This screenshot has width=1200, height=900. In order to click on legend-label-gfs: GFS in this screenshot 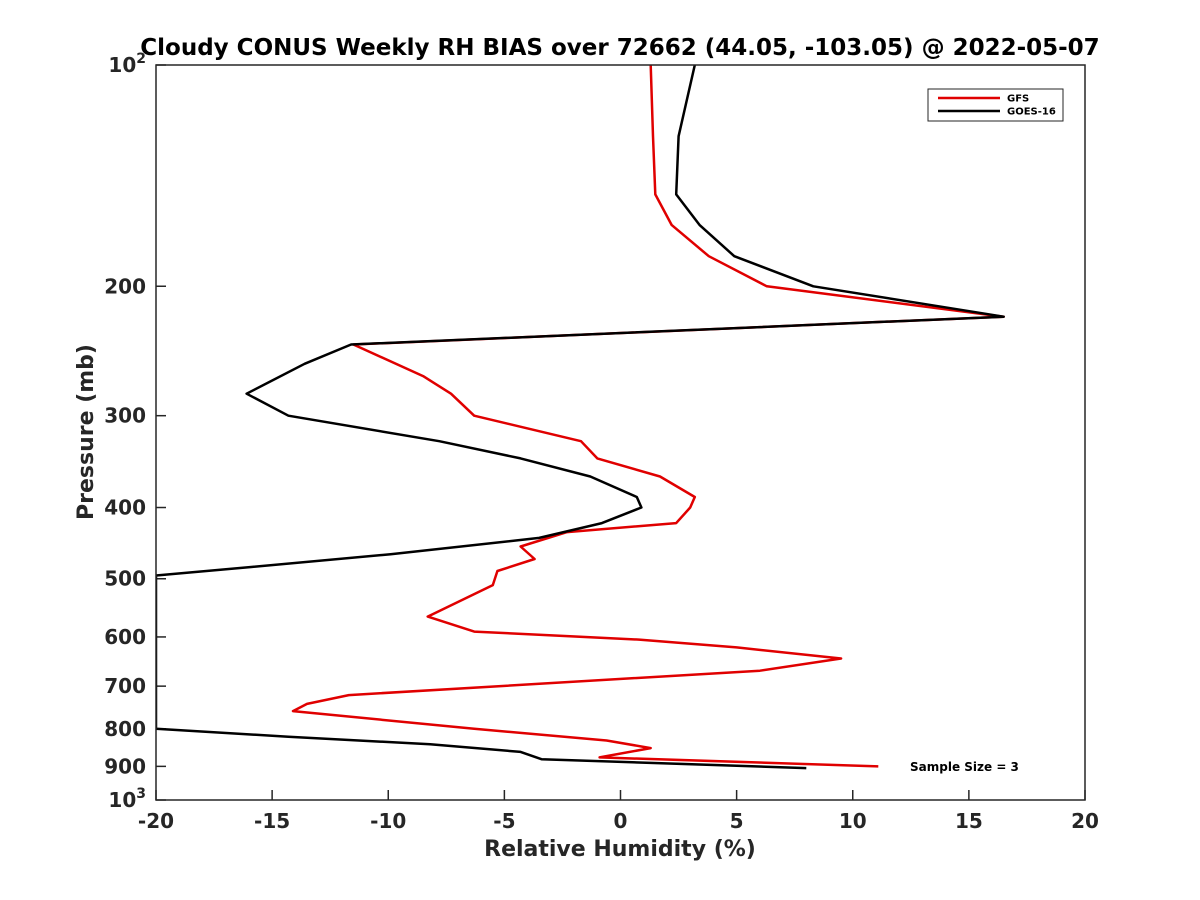, I will do `click(1018, 99)`.